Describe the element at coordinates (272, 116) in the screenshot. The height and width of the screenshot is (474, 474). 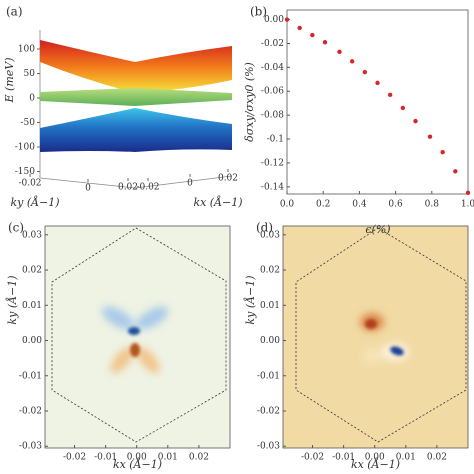
I see `y-tick-label: -0.08` at that location.